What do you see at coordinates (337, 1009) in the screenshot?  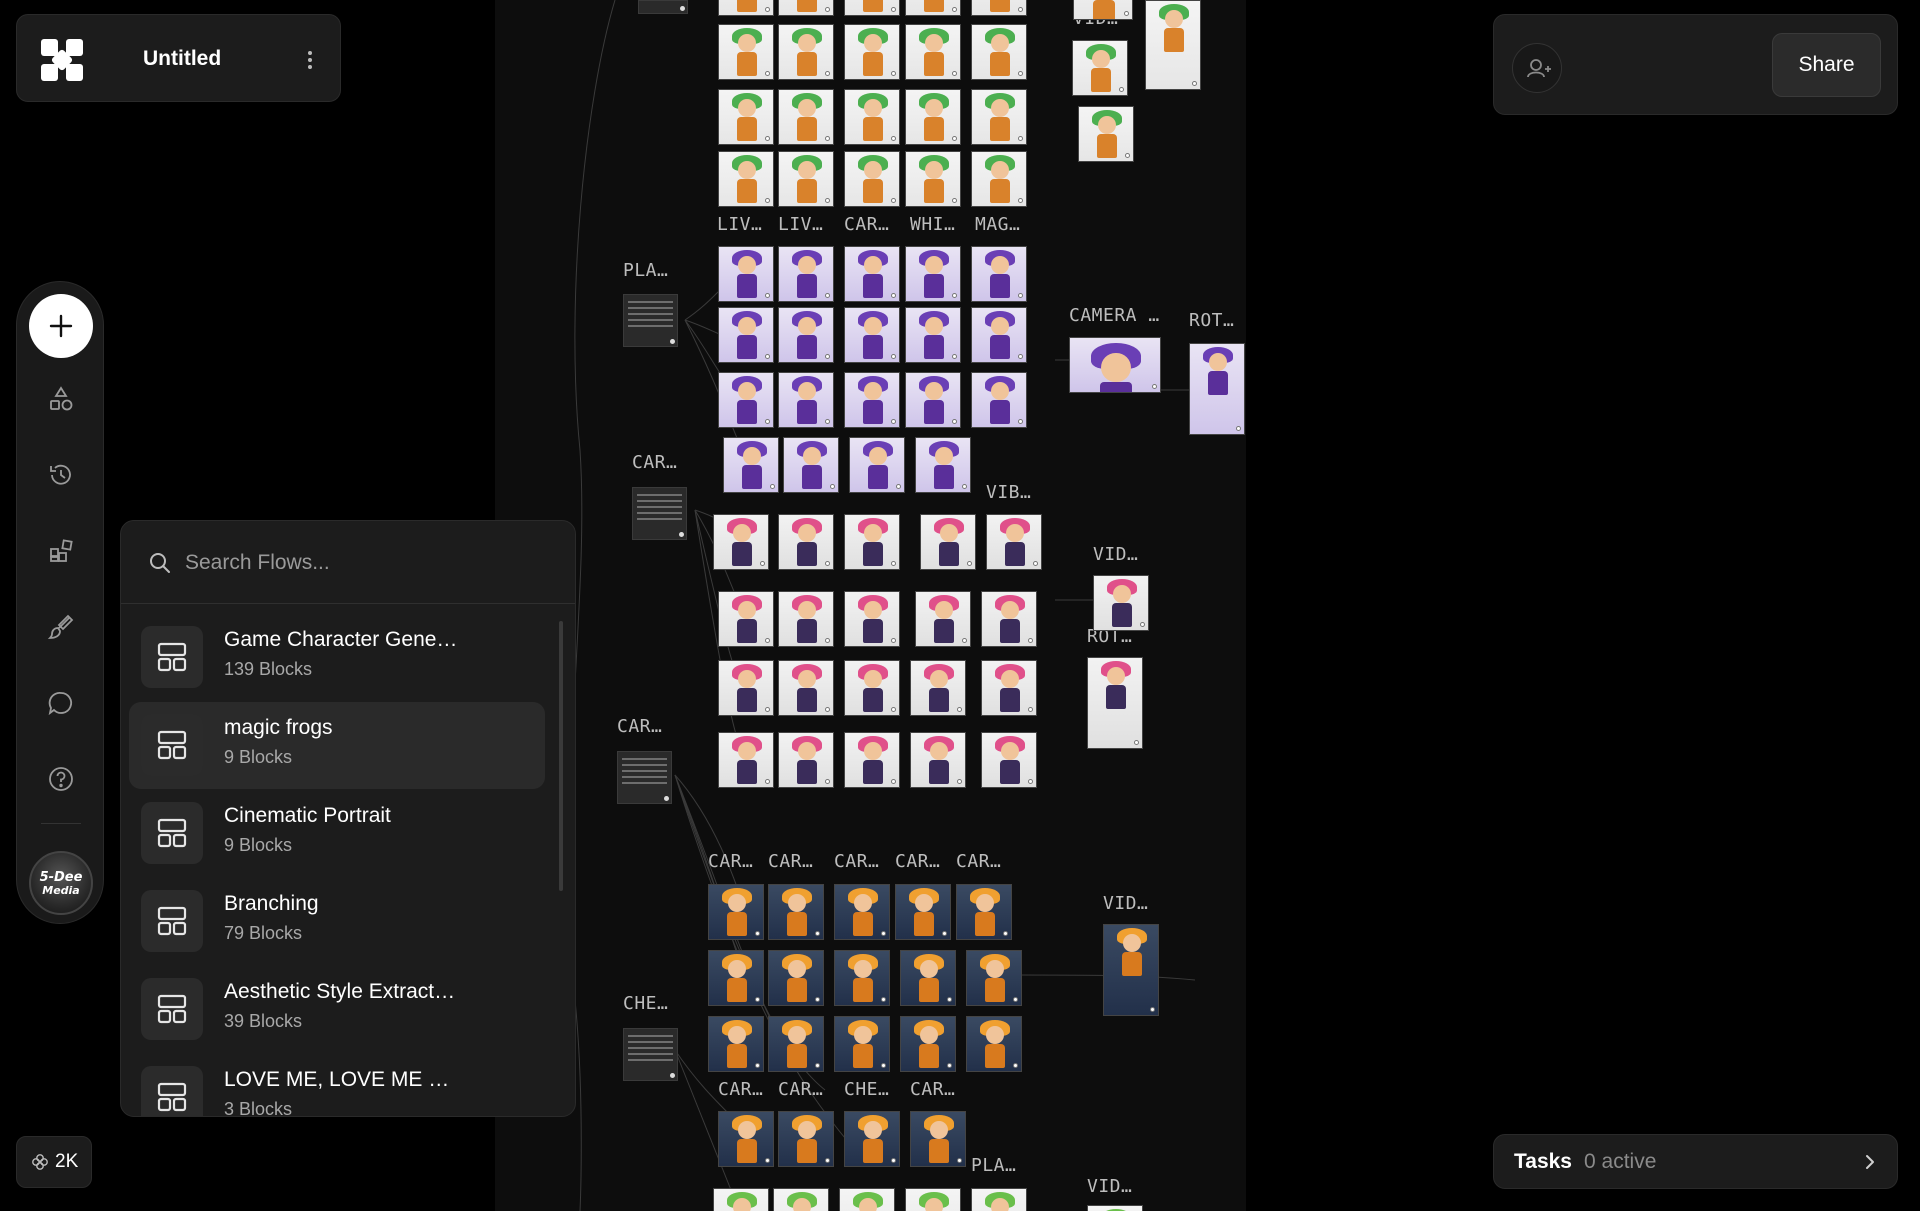 I see `flow-list-item: Aesthetic Style Extract… 39 Blocks` at bounding box center [337, 1009].